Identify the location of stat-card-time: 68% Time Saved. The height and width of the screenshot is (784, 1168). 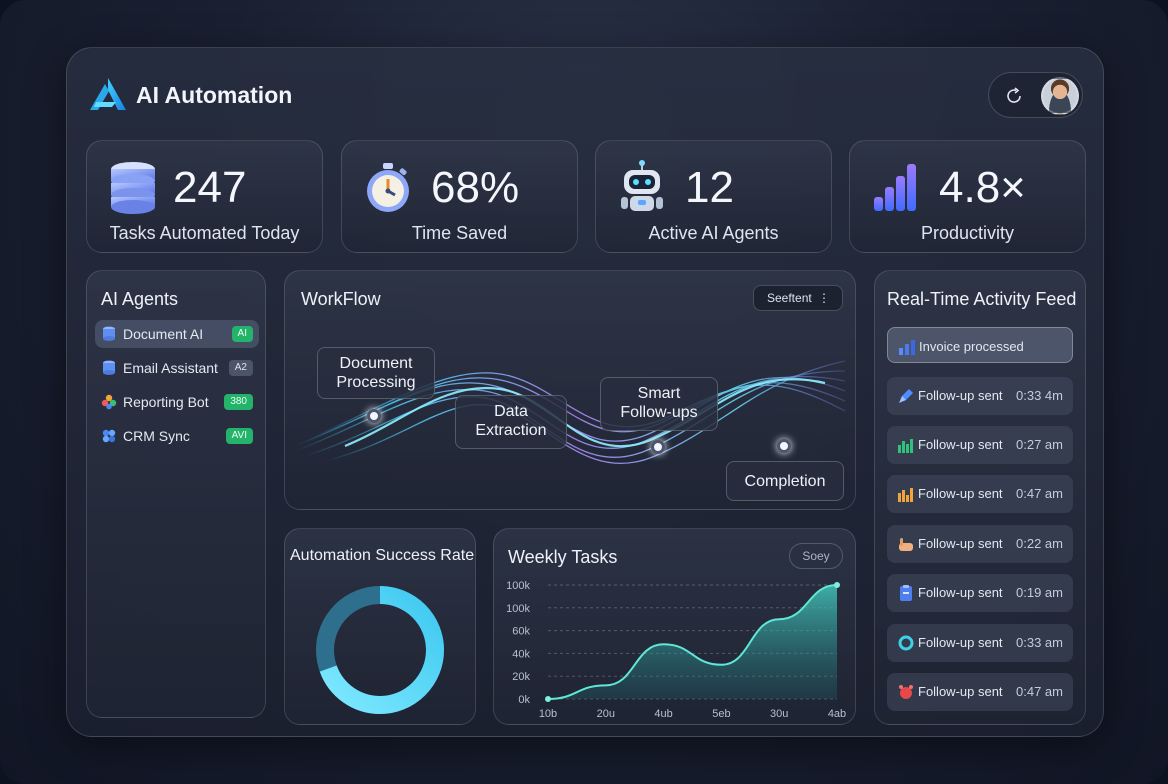
(459, 196).